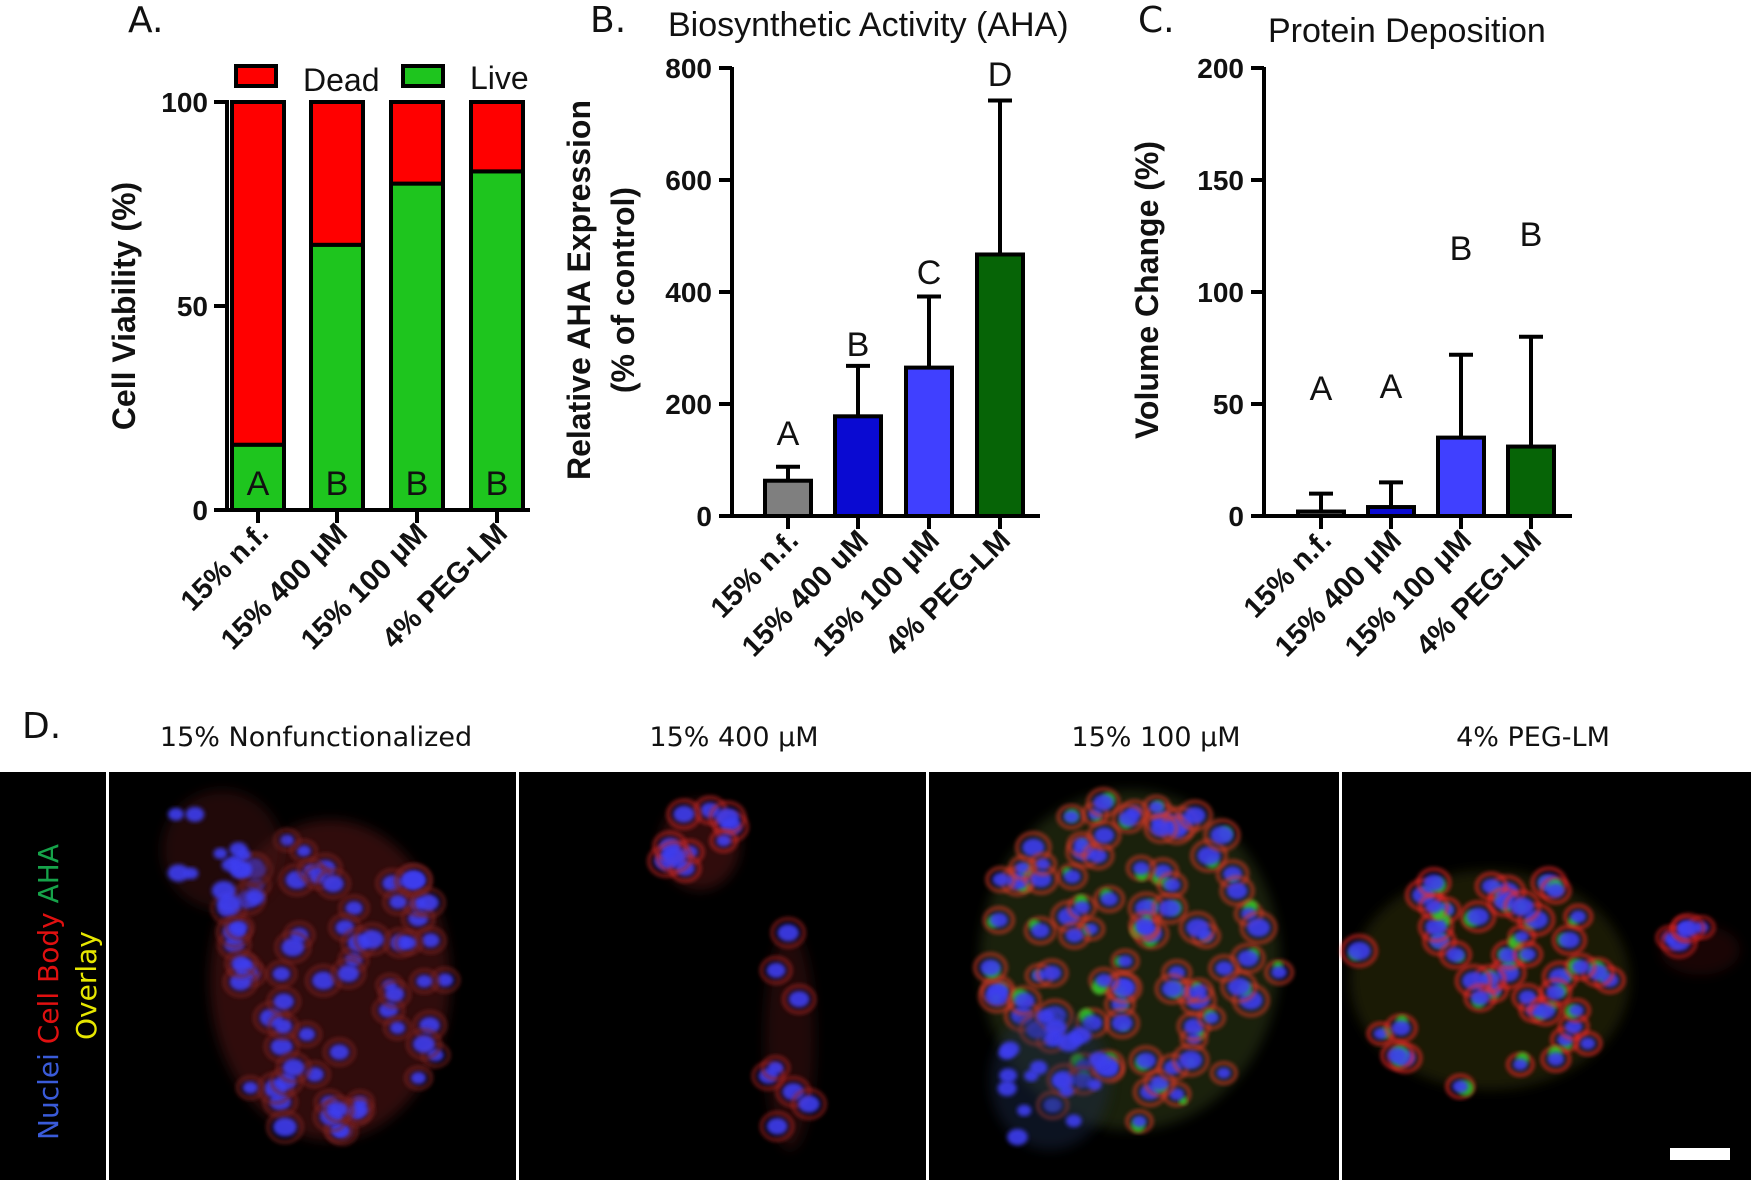  What do you see at coordinates (258, 273) in the screenshot?
I see `bar-segment` at bounding box center [258, 273].